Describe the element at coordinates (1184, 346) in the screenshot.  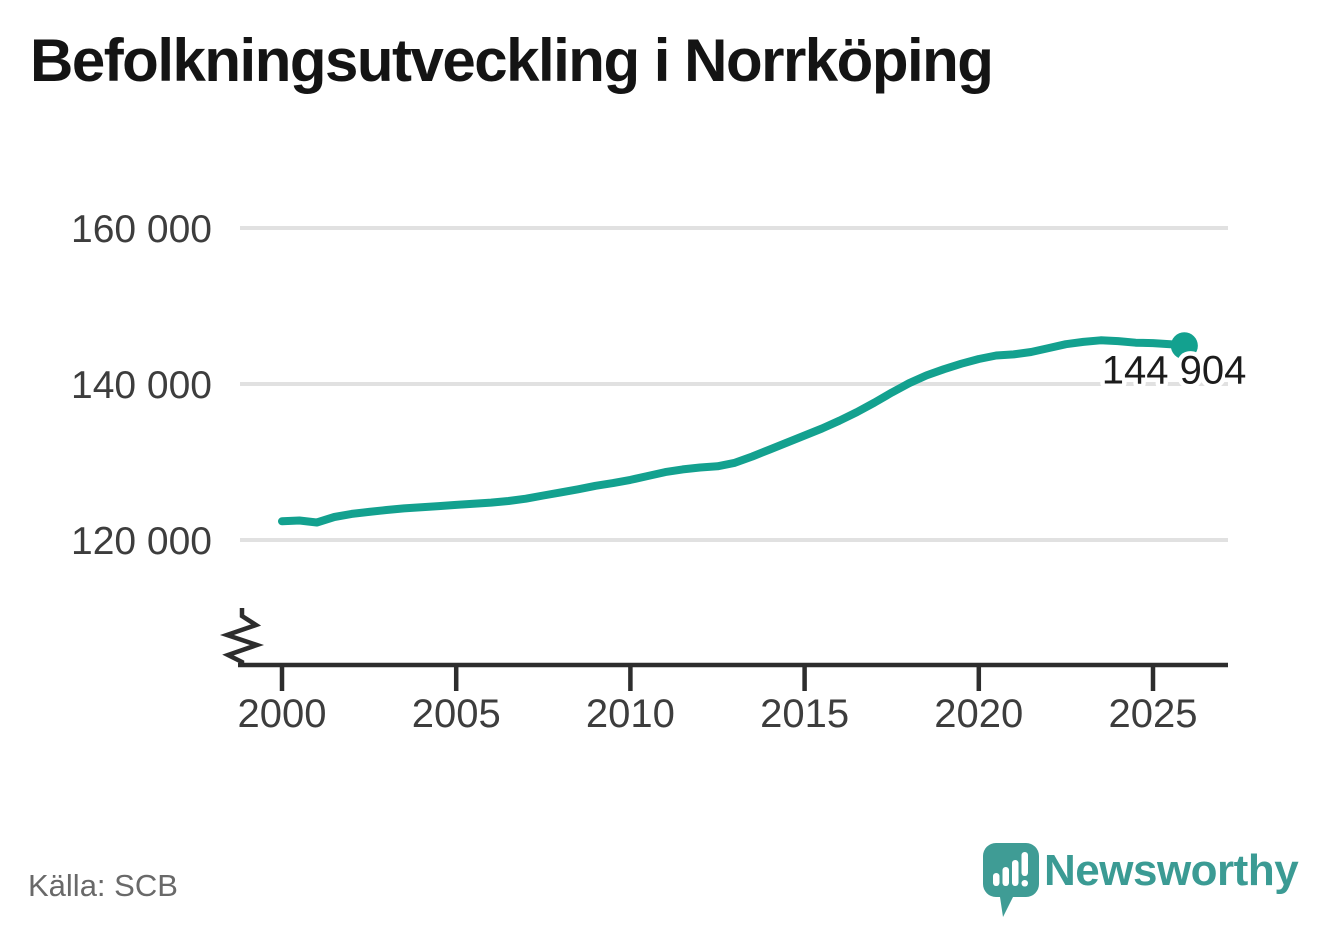
I see `end-point-dot` at that location.